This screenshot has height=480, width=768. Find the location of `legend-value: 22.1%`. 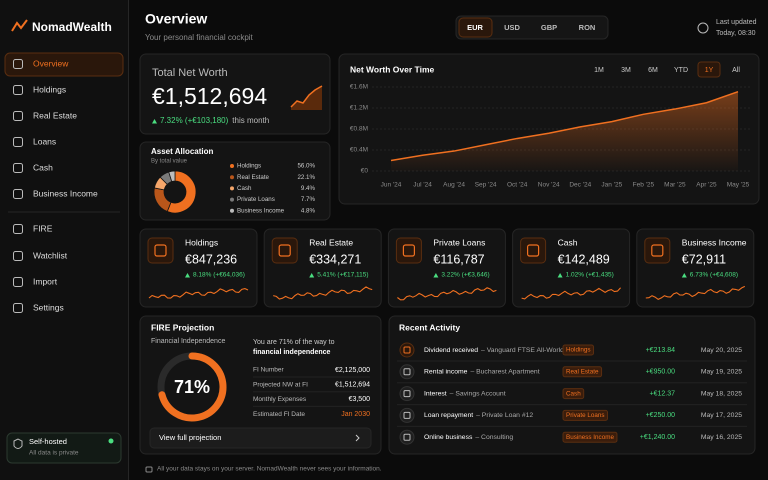

legend-value: 22.1% is located at coordinates (306, 177).